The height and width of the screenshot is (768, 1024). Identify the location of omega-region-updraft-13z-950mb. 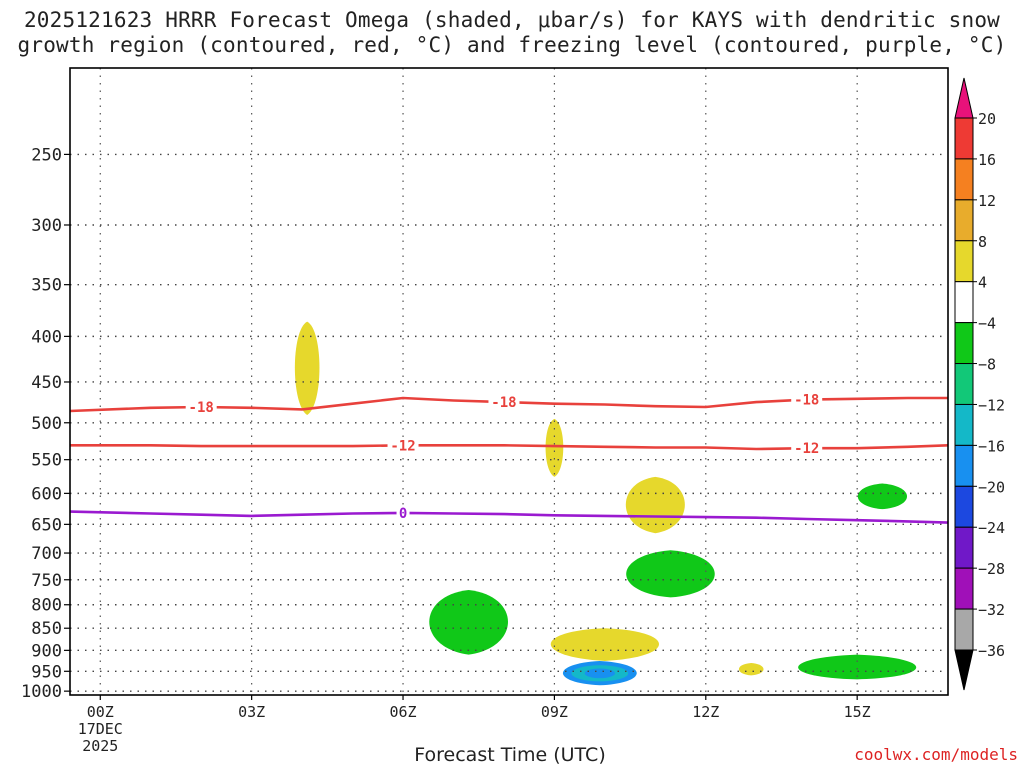
(751, 669).